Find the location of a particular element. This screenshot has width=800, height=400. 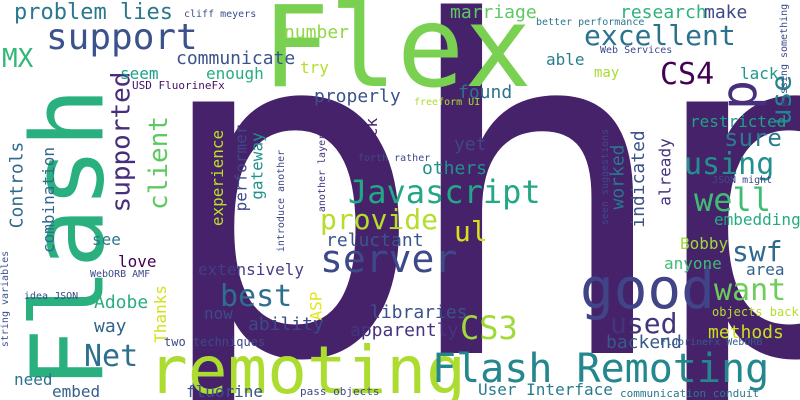

word-able: able is located at coordinates (565, 59).